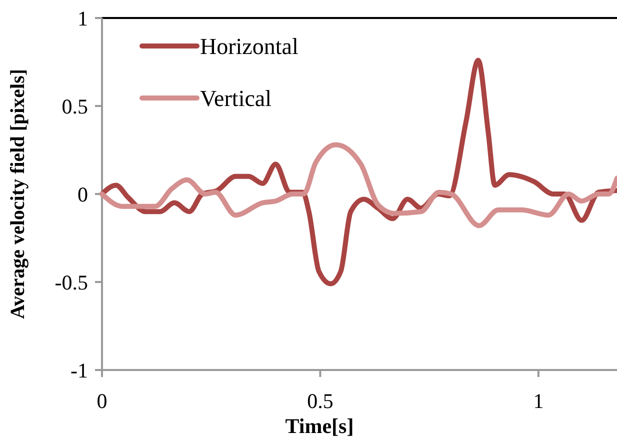 The image size is (617, 440). I want to click on x-tick-label: 0, so click(102, 401).